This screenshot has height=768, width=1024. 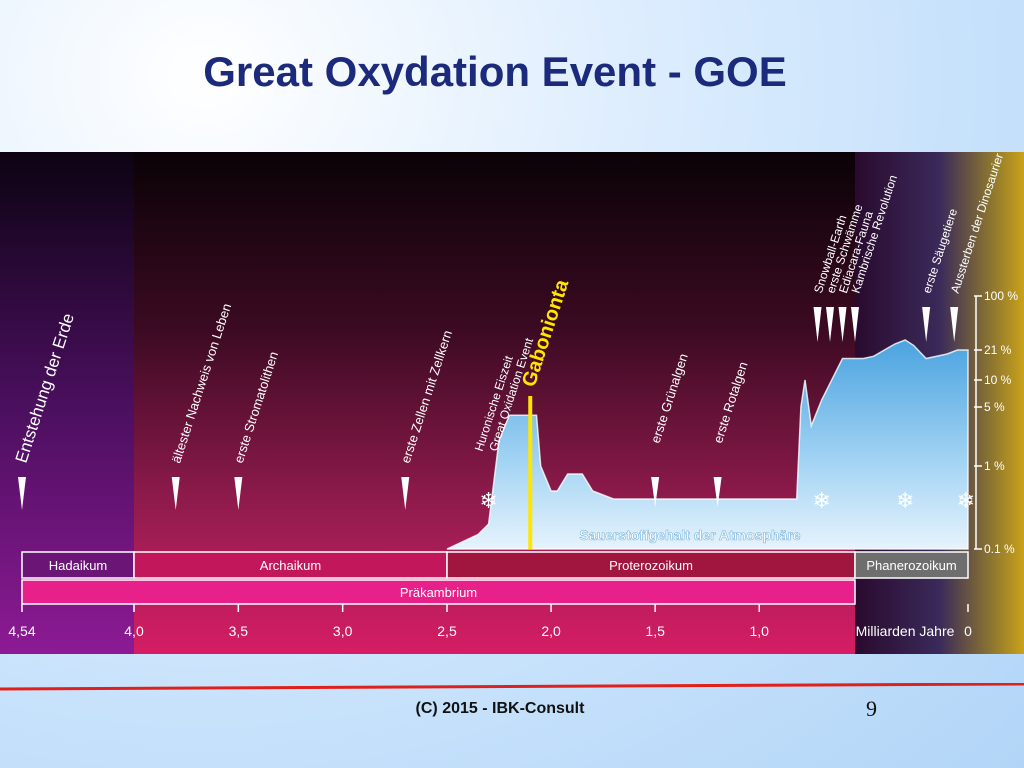 I want to click on x-tick-label: 0, so click(x=968, y=631).